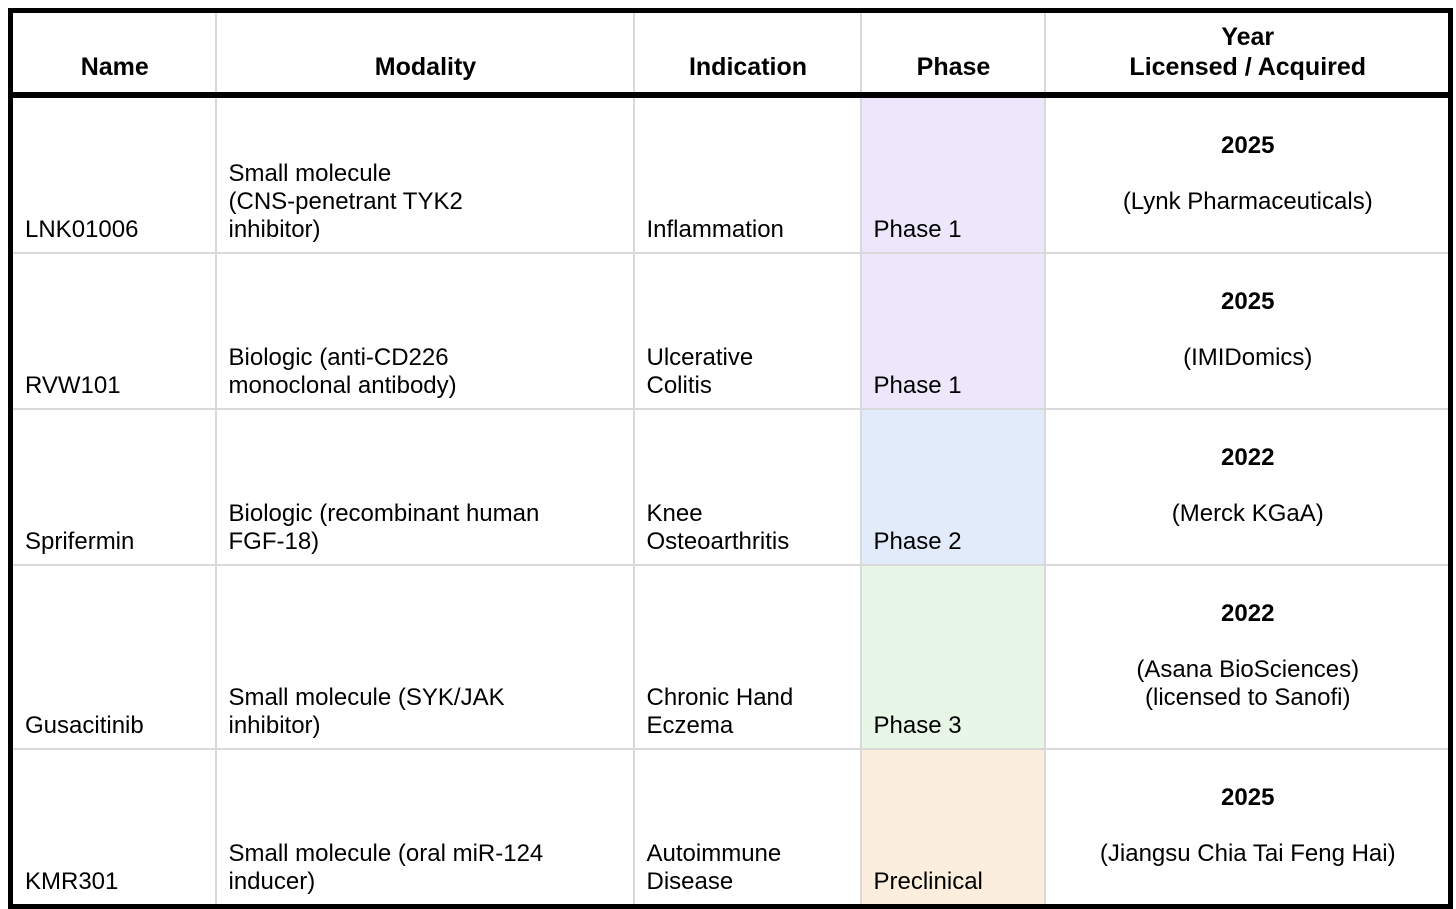  I want to click on year-source: (Lynk Pharmaceuticals), so click(1247, 201).